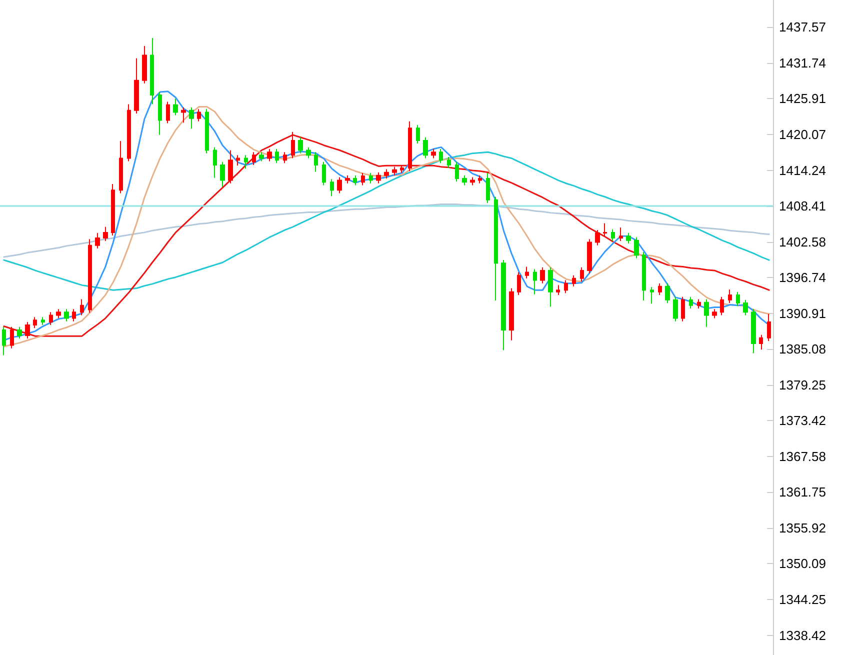 The image size is (850, 655). Describe the element at coordinates (802, 313) in the screenshot. I see `y-tick-label: 1390.91` at that location.